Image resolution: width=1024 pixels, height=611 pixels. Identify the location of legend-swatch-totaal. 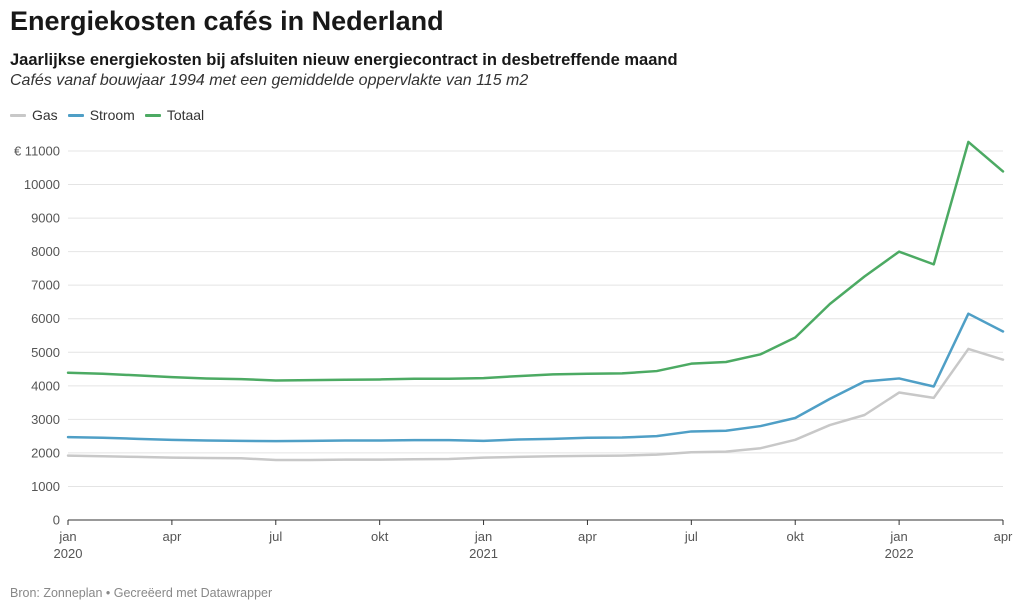
(152, 115).